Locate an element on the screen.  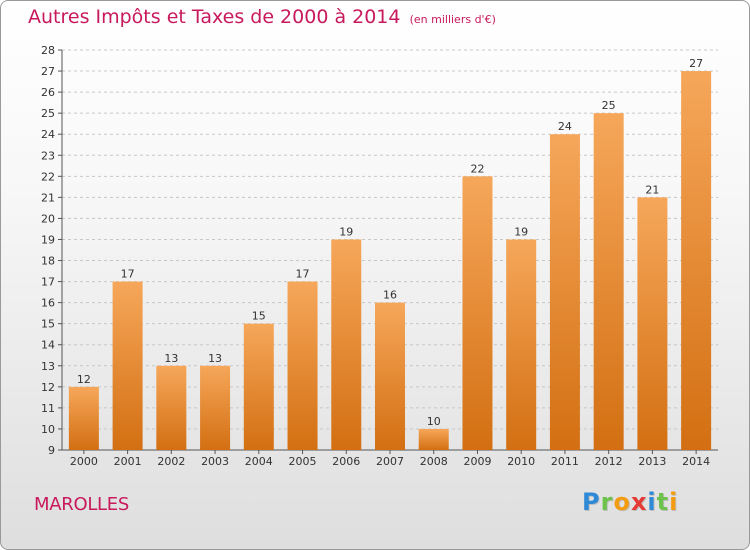
bar-value-label: 12 is located at coordinates (84, 379).